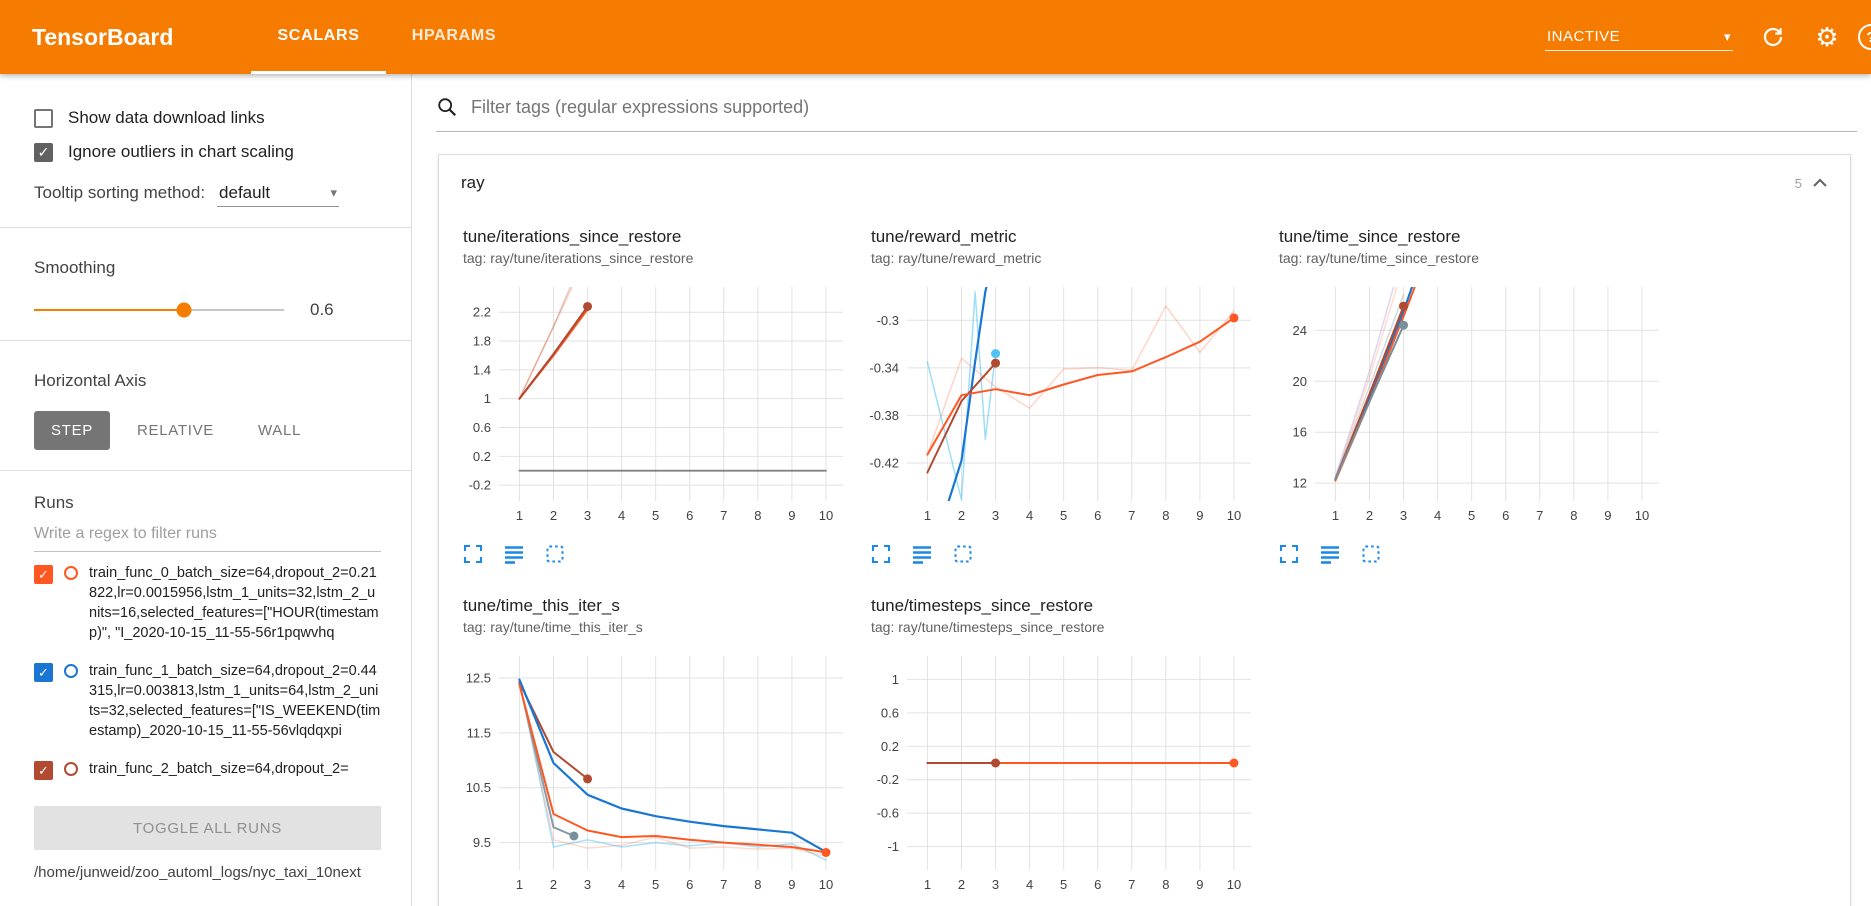  What do you see at coordinates (280, 430) in the screenshot?
I see `axis-wall-button: WALL` at bounding box center [280, 430].